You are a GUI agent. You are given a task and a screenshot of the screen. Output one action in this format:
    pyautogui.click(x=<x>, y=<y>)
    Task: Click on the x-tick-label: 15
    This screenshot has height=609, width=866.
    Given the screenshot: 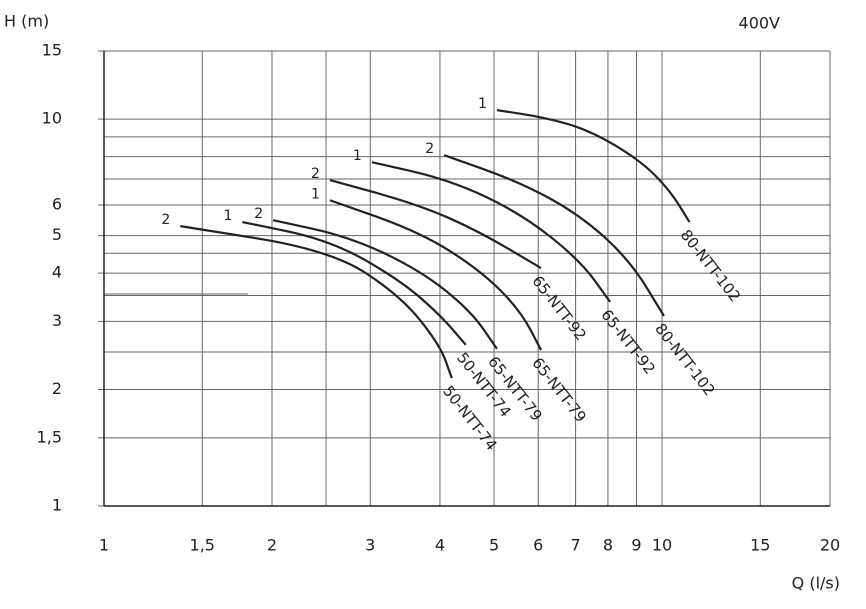 What is the action you would take?
    pyautogui.click(x=760, y=545)
    